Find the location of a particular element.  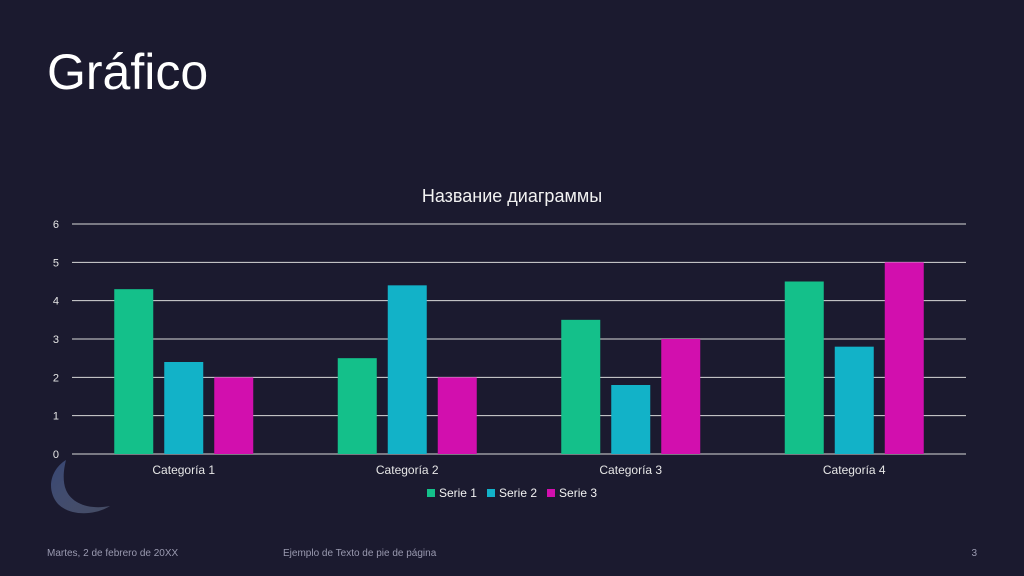

y-tick-label: 0 is located at coordinates (56, 455).